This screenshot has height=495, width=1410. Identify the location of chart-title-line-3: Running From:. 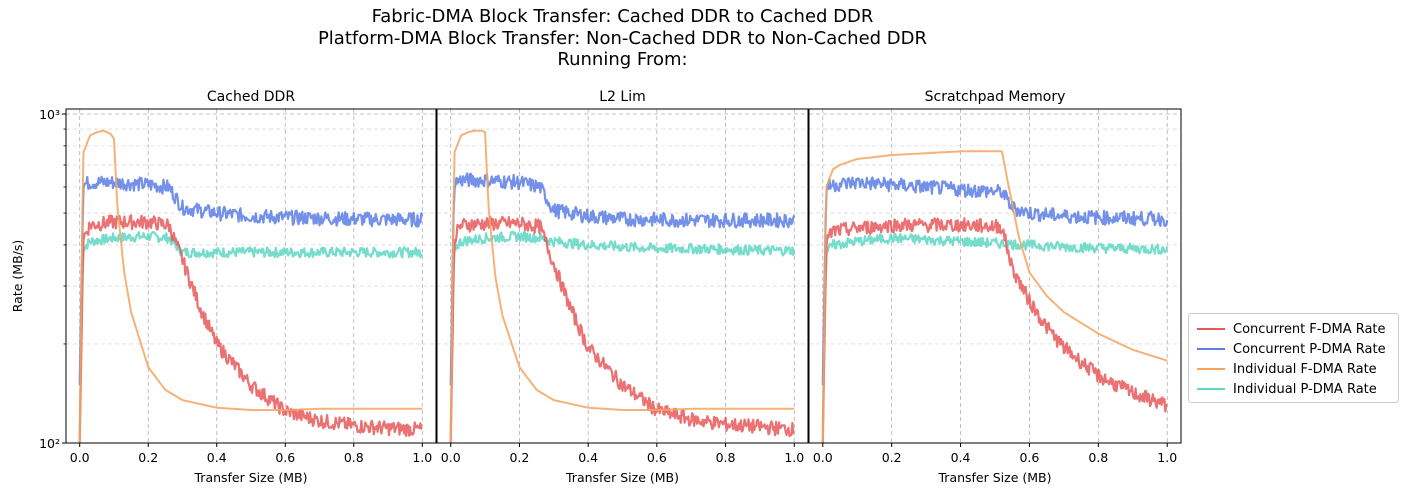
(622, 59).